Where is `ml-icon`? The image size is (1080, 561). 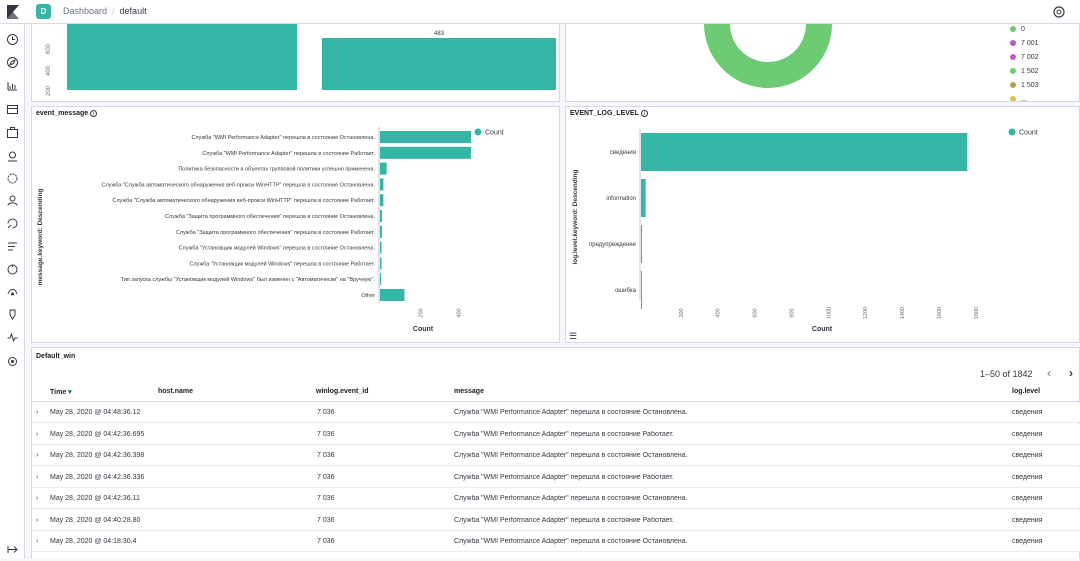
ml-icon is located at coordinates (12, 178).